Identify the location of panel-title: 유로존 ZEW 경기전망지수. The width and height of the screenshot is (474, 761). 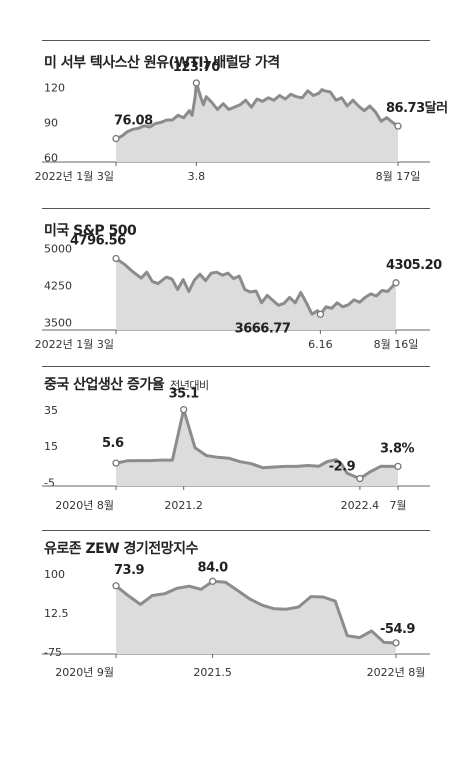
(124, 548).